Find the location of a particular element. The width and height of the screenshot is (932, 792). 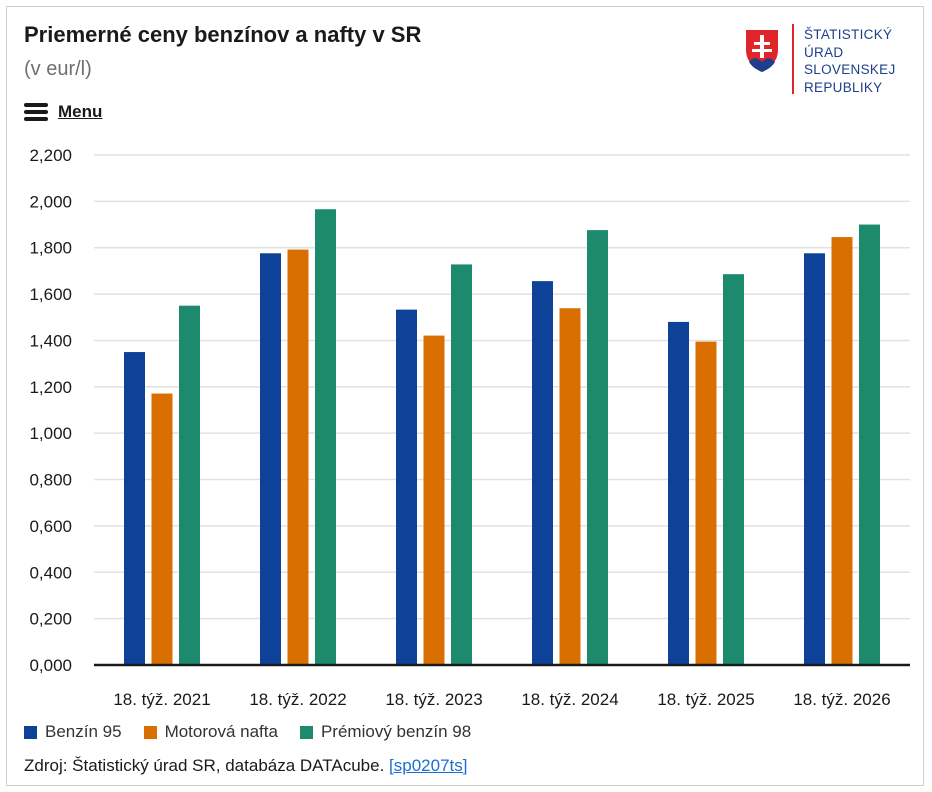

bar: Motorová nafta: 1.792 is located at coordinates (298, 457).